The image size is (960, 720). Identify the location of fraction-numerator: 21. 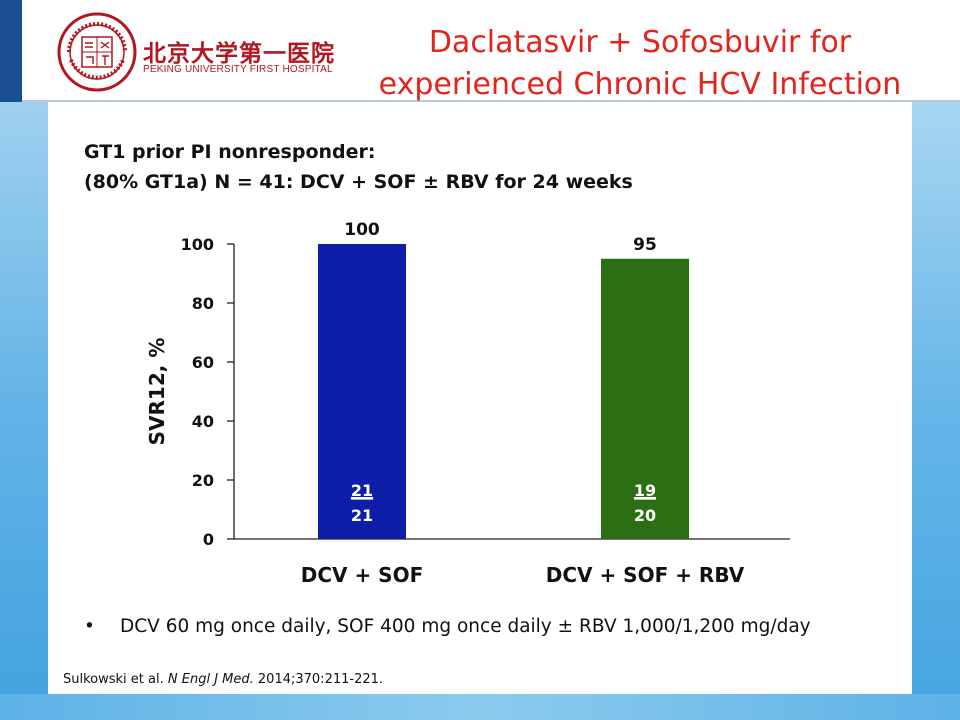
(362, 490).